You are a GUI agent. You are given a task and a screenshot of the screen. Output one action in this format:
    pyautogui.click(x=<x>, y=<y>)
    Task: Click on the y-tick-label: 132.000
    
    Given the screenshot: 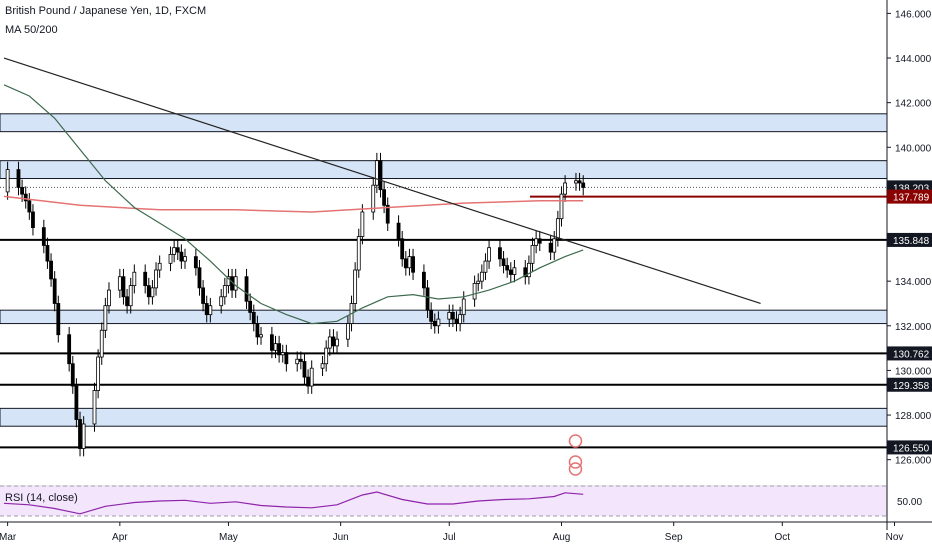 What is the action you would take?
    pyautogui.click(x=913, y=327)
    